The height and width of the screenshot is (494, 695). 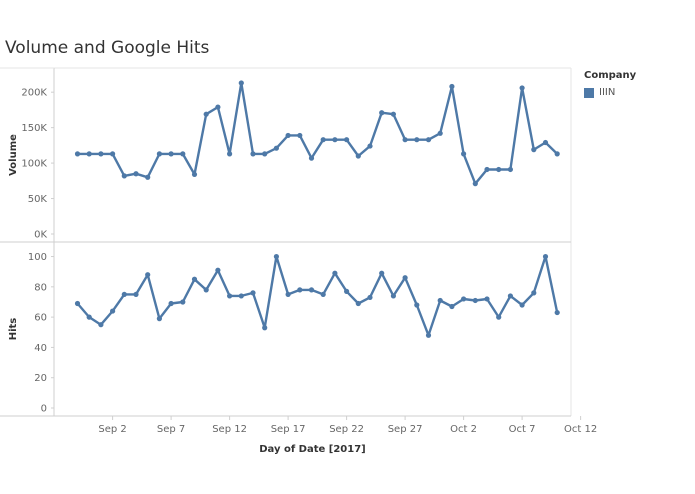 I want to click on y-tick-label: 80, so click(x=40, y=287).